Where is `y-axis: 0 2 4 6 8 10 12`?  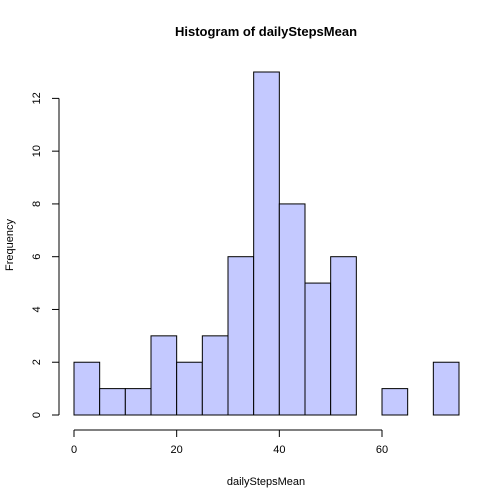 y-axis: 0 2 4 6 8 10 12 is located at coordinates (45, 255).